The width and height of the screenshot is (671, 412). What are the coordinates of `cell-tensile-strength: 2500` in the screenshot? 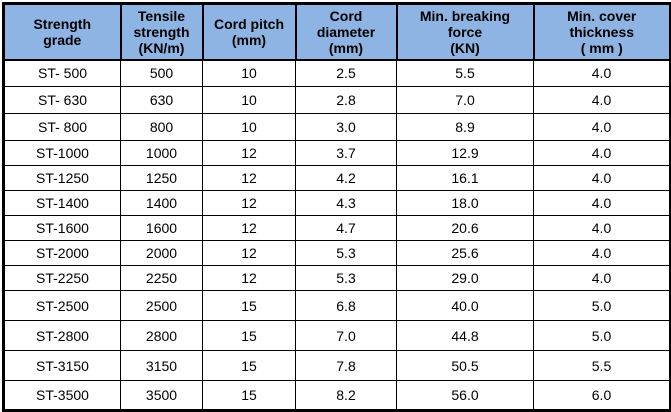 It's located at (161, 305).